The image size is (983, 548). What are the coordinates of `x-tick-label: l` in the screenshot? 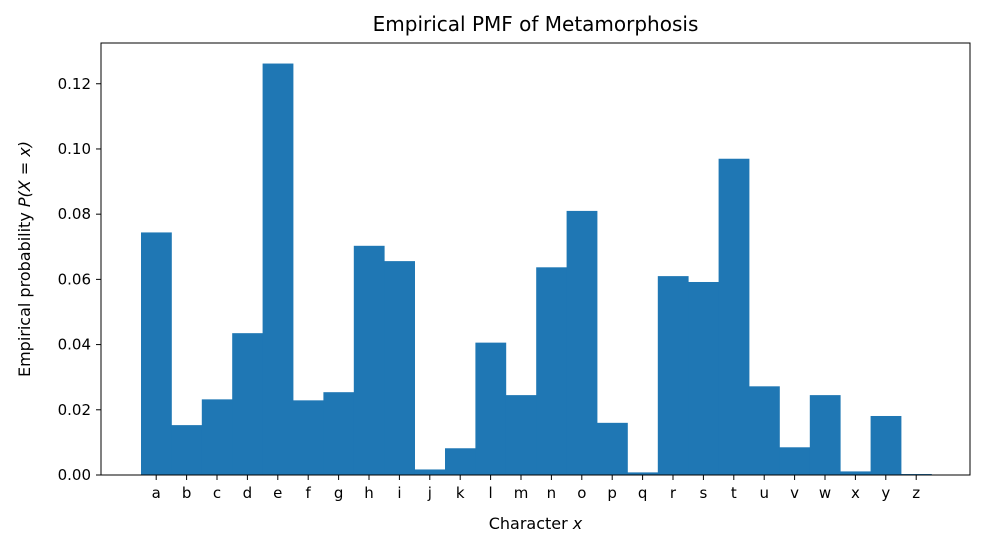 It's located at (491, 493).